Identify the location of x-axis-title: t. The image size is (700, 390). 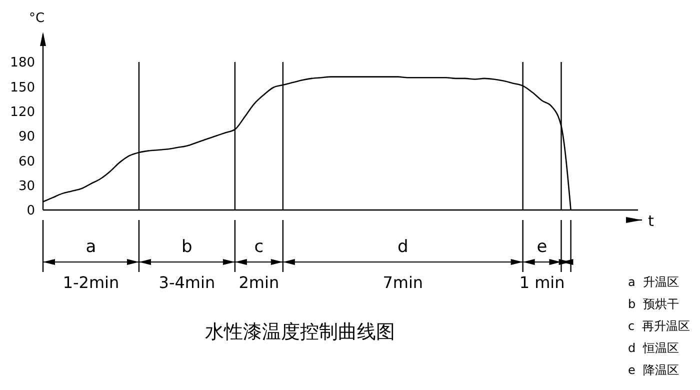
(651, 221).